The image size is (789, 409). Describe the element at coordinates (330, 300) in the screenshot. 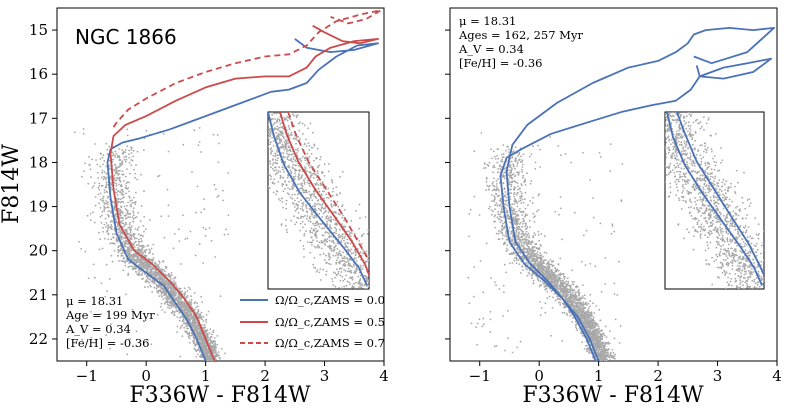

I see `legend-label-omega-0.0: Ω/Ω_c,ZAMS = 0.0` at that location.